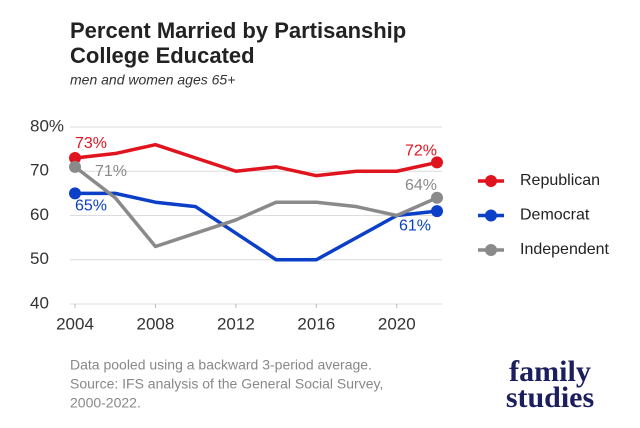  What do you see at coordinates (91, 206) in the screenshot?
I see `data-label: 65%` at bounding box center [91, 206].